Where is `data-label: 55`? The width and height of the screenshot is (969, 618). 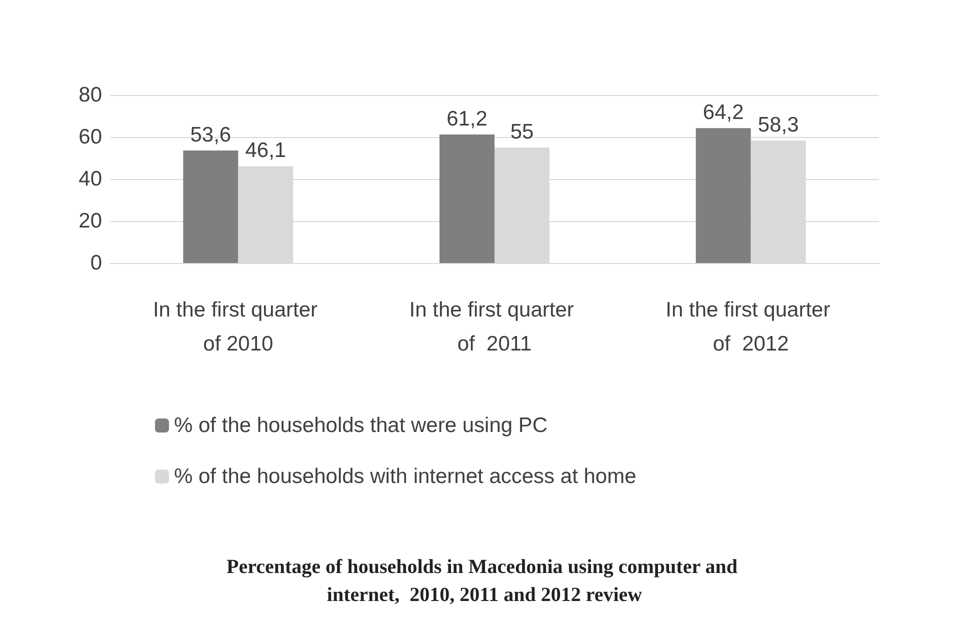 data-label: 55 is located at coordinates (522, 132).